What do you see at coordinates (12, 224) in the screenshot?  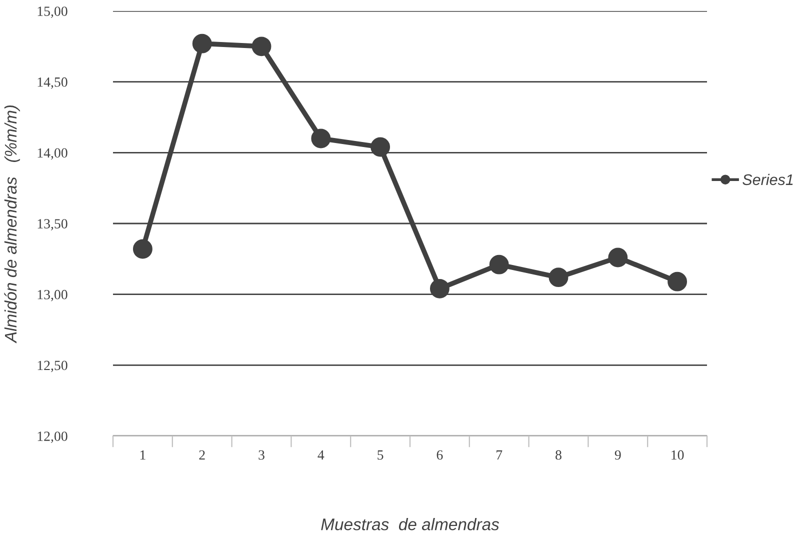 I see `y-axis-title: Almidón de almendras (%m/m)` at bounding box center [12, 224].